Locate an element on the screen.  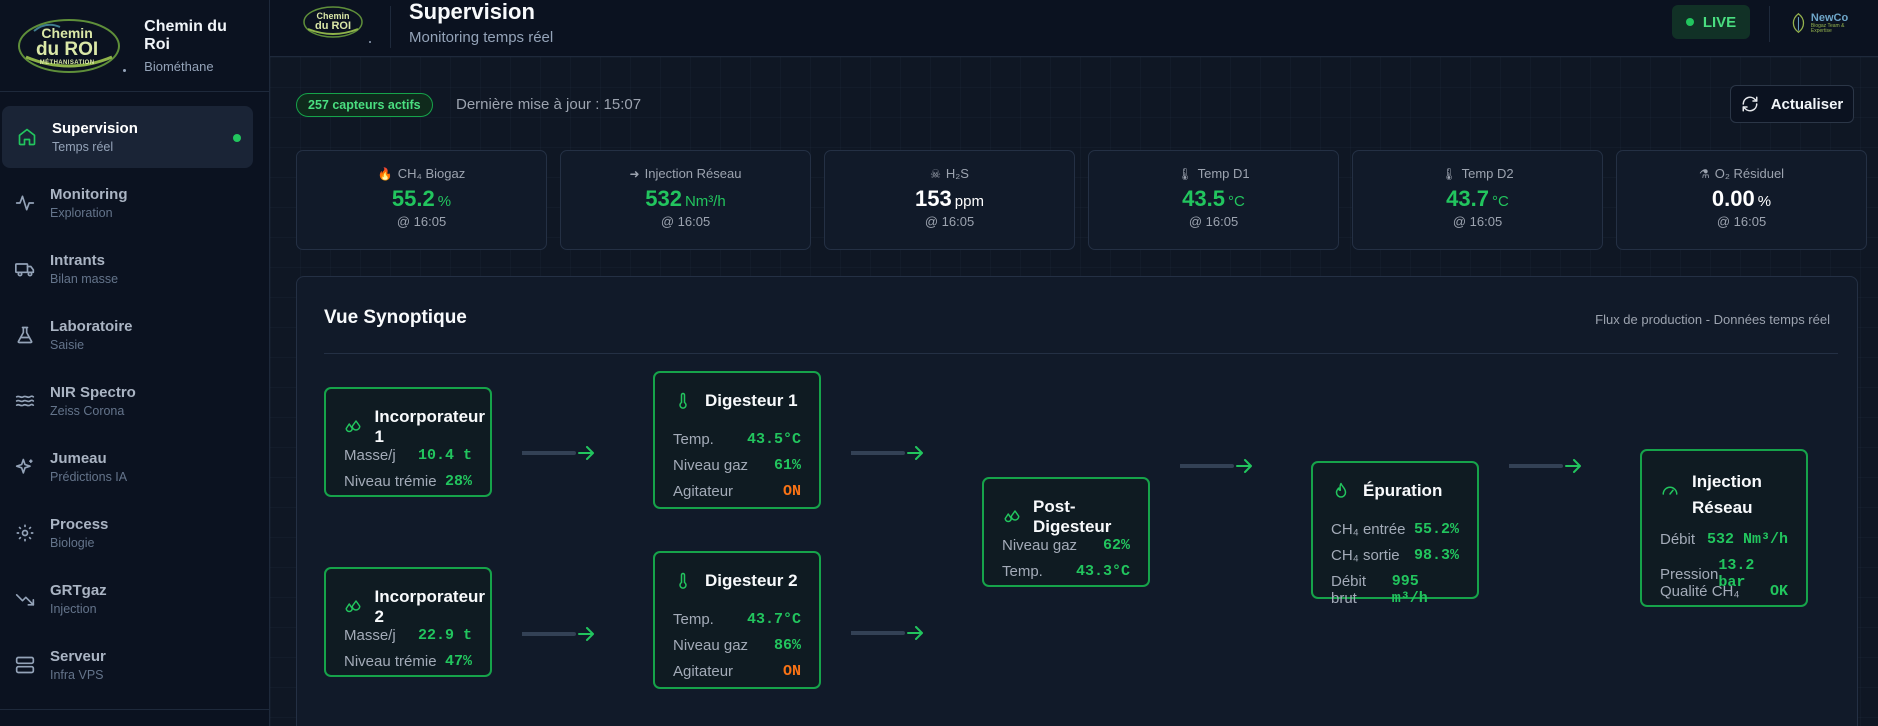
gear-icon is located at coordinates (25, 533).